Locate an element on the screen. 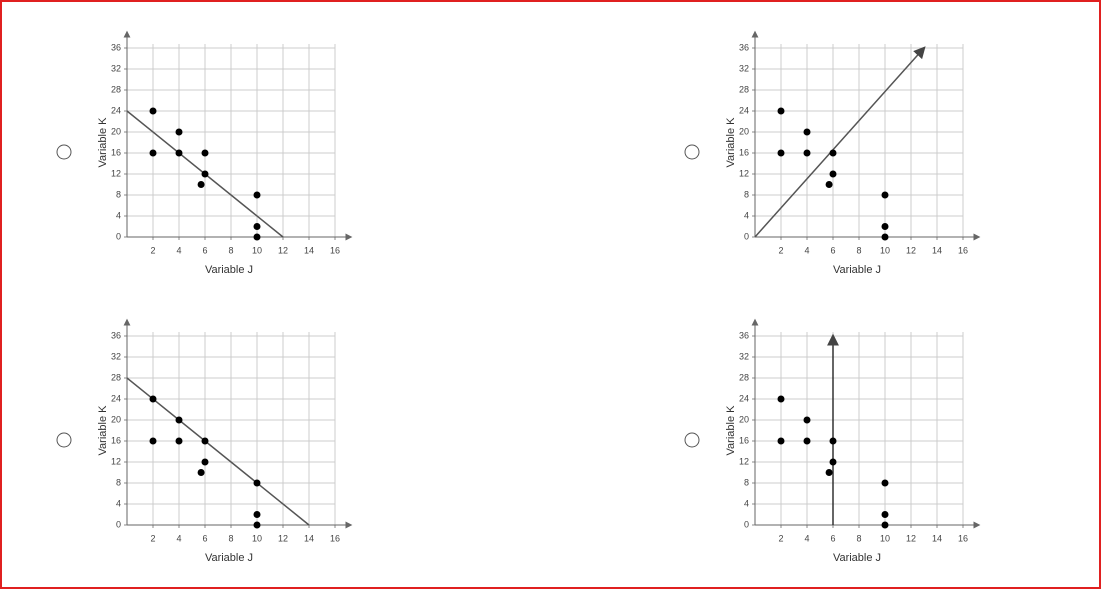 This screenshot has height=589, width=1101. trend-line is located at coordinates (218, 451).